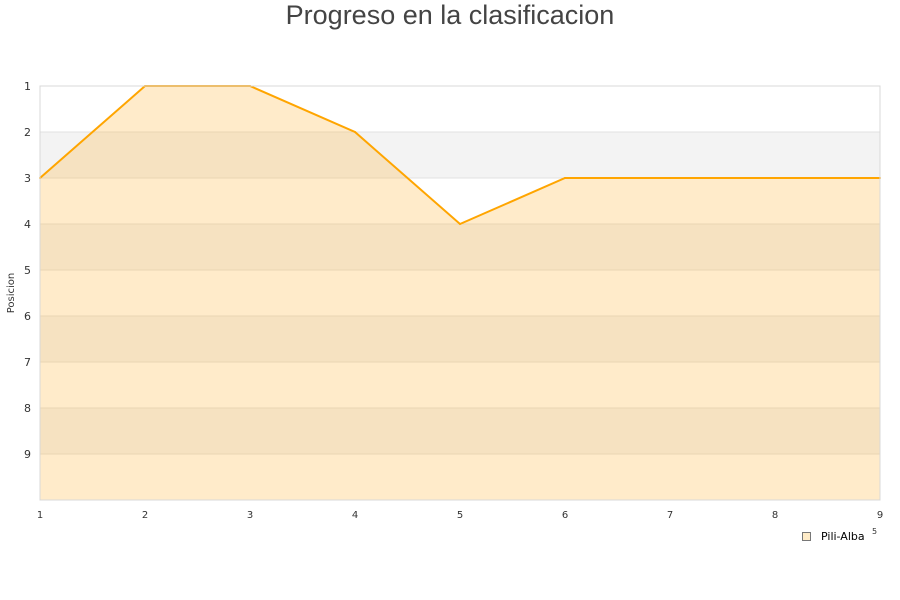 This screenshot has width=900, height=600. I want to click on y-tick-label: 3, so click(27, 178).